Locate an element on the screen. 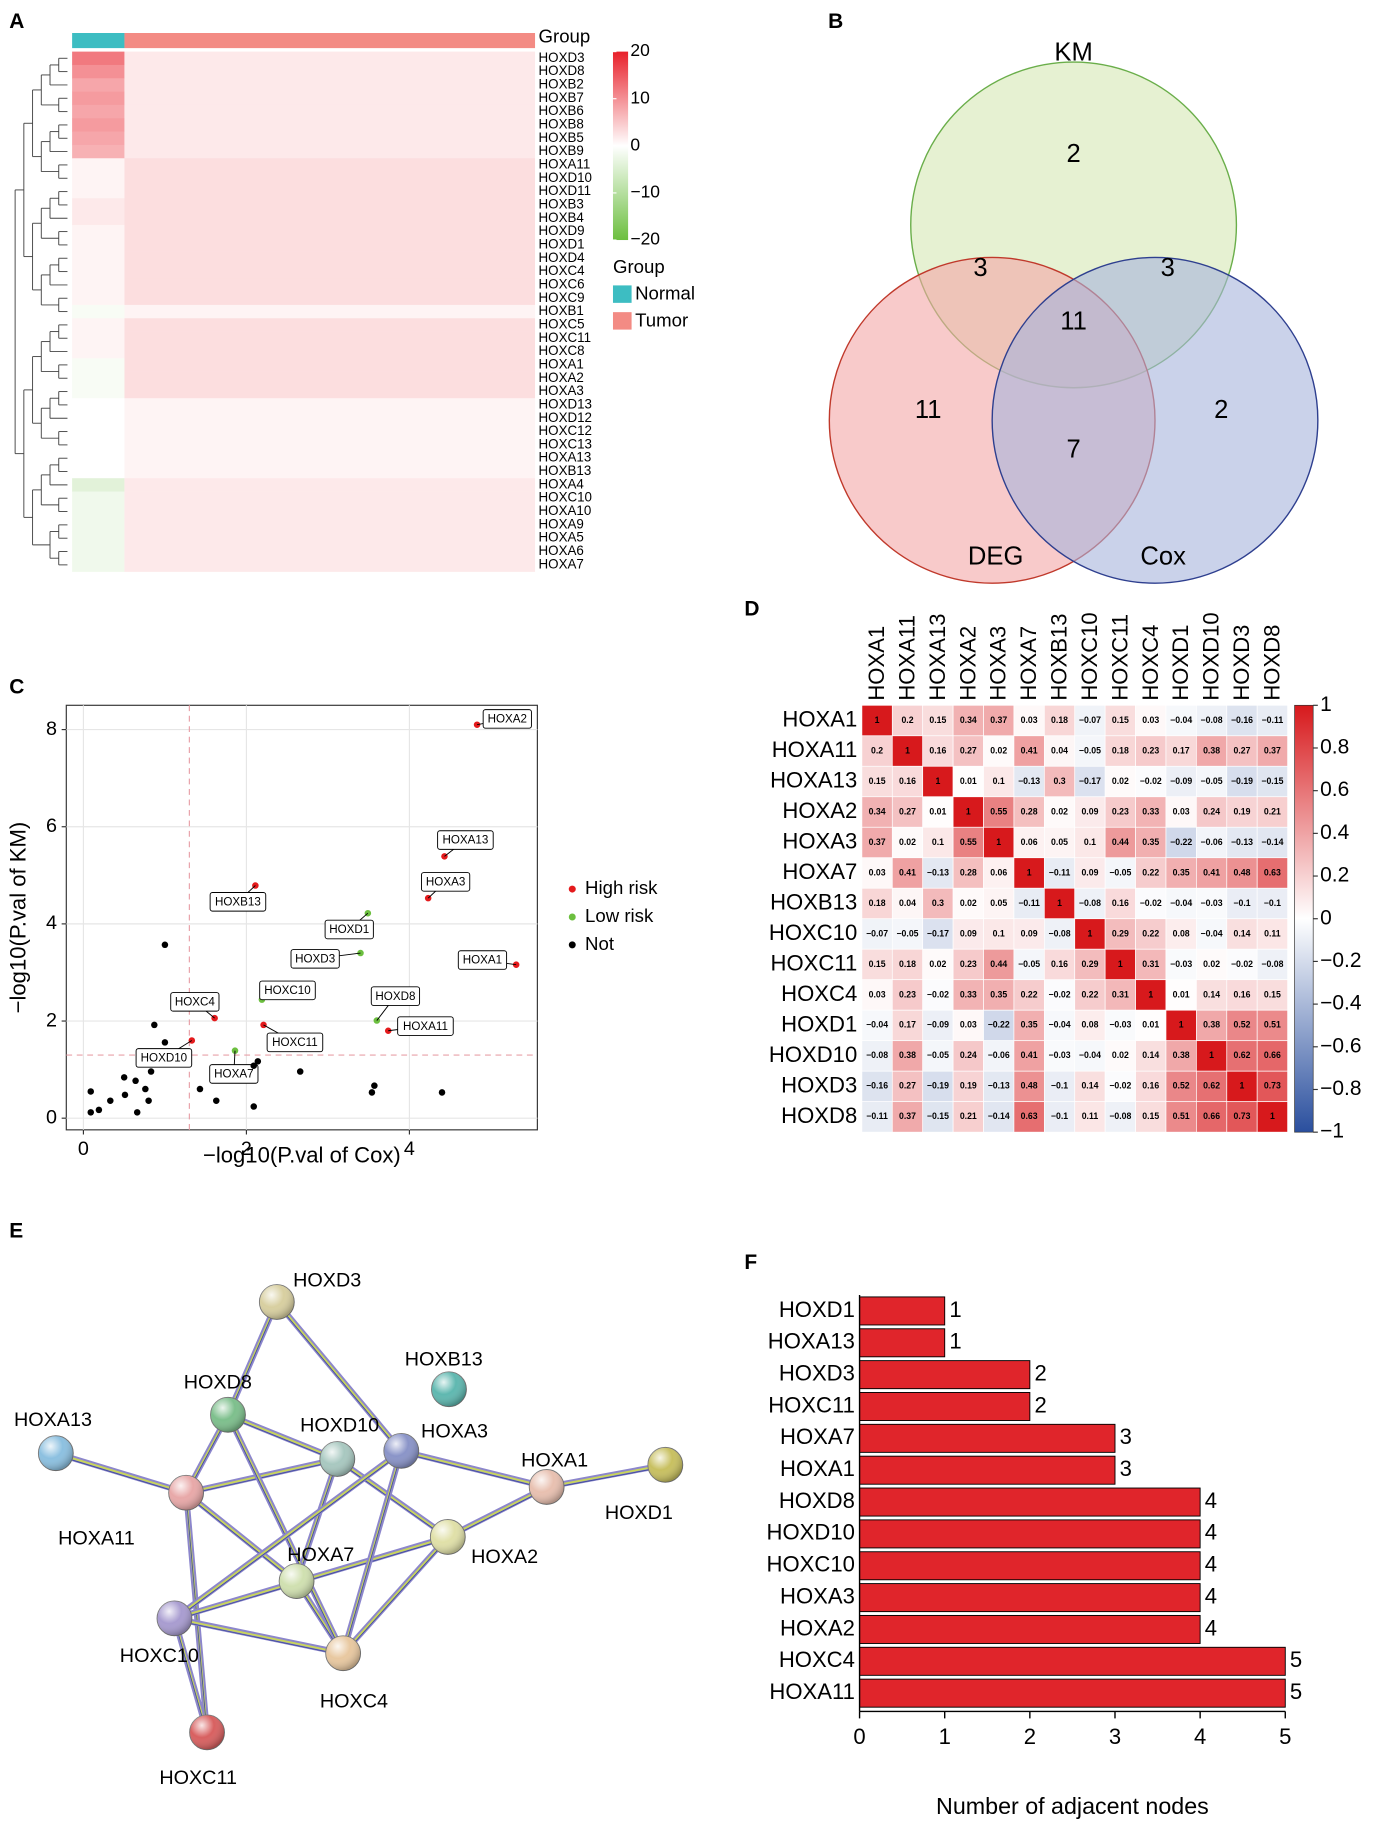 Image resolution: width=1376 pixels, height=1827 pixels. corr-value-label: 0.37 is located at coordinates (907, 1116).